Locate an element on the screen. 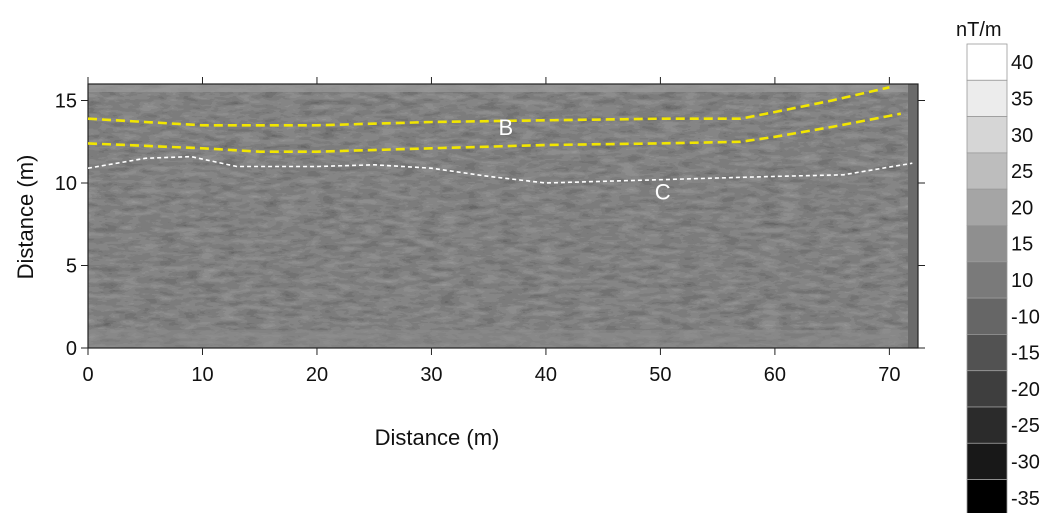 The width and height of the screenshot is (1045, 513). annotation-b: B is located at coordinates (506, 127).